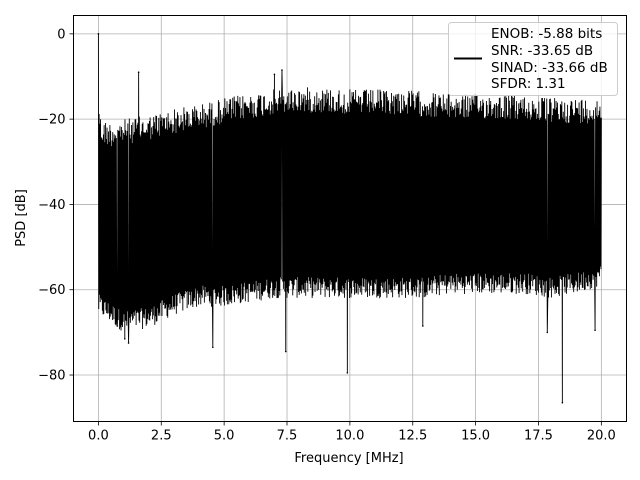  What do you see at coordinates (475, 436) in the screenshot?
I see `x-tick-label: 15.0` at bounding box center [475, 436].